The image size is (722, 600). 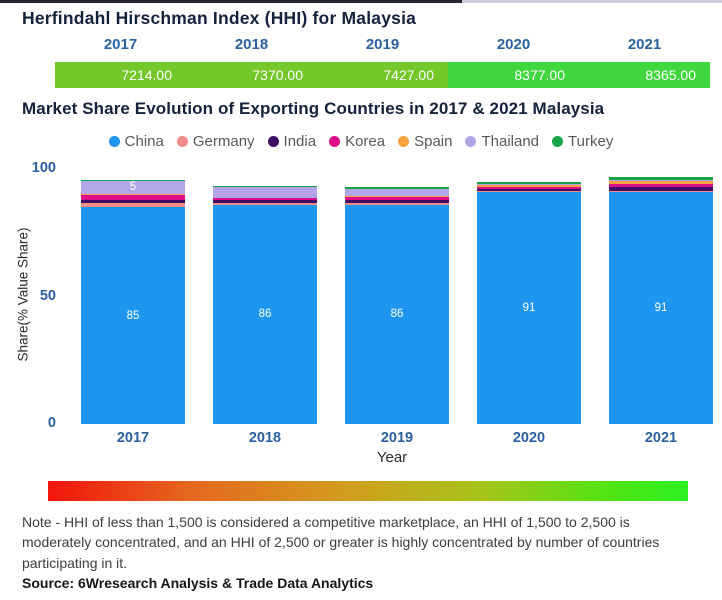 I want to click on legend-label: Turkey, so click(x=591, y=141).